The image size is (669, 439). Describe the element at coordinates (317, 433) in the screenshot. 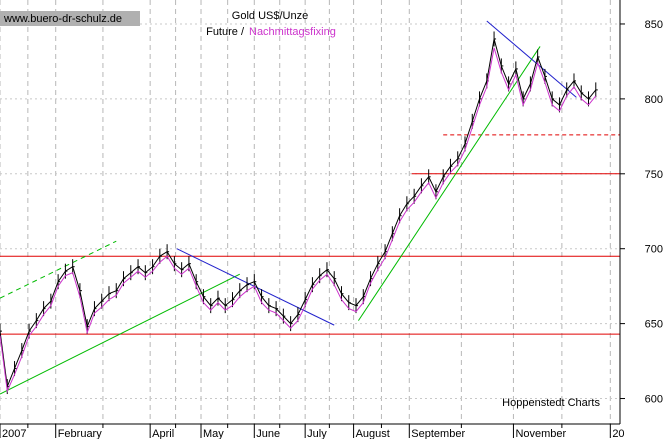

I see `x-tick-label: July` at that location.